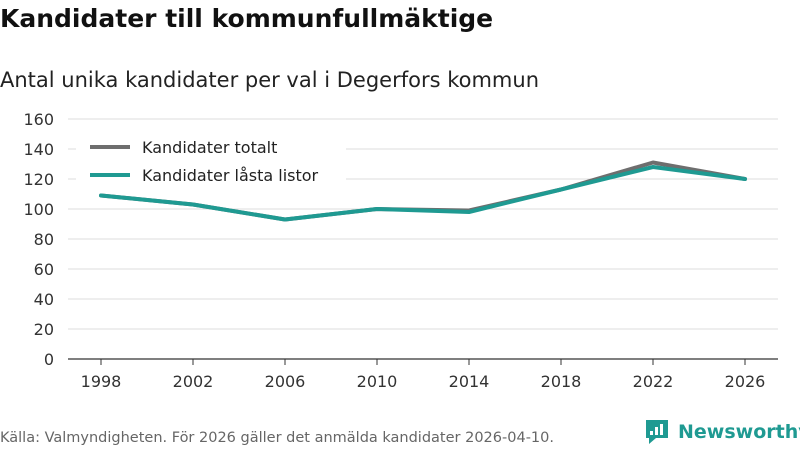 The image size is (800, 450). Describe the element at coordinates (230, 175) in the screenshot. I see `legend-label-1: Kandidater låsta listor` at that location.